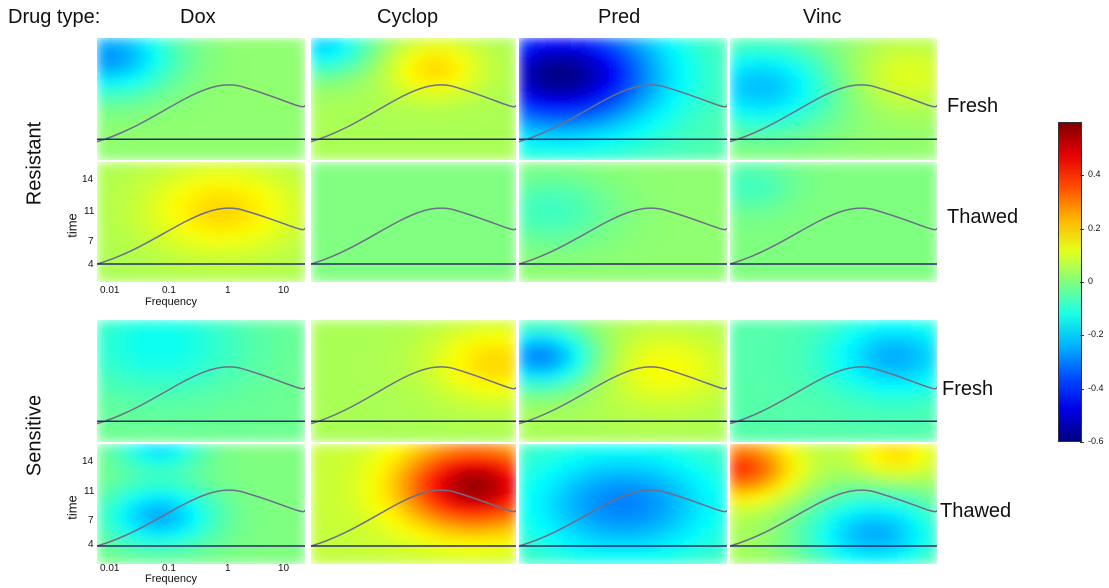  What do you see at coordinates (413, 99) in the screenshot?
I see `heatmap-panel-resistant-fresh-cyclop` at bounding box center [413, 99].